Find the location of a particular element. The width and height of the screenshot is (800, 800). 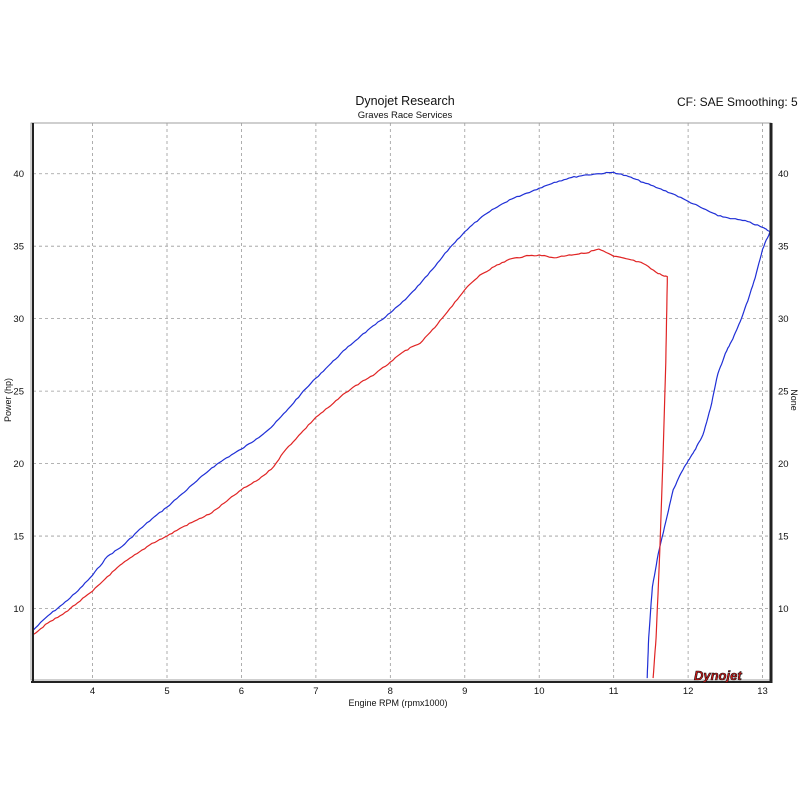

x-tick-label: 13 is located at coordinates (762, 691).